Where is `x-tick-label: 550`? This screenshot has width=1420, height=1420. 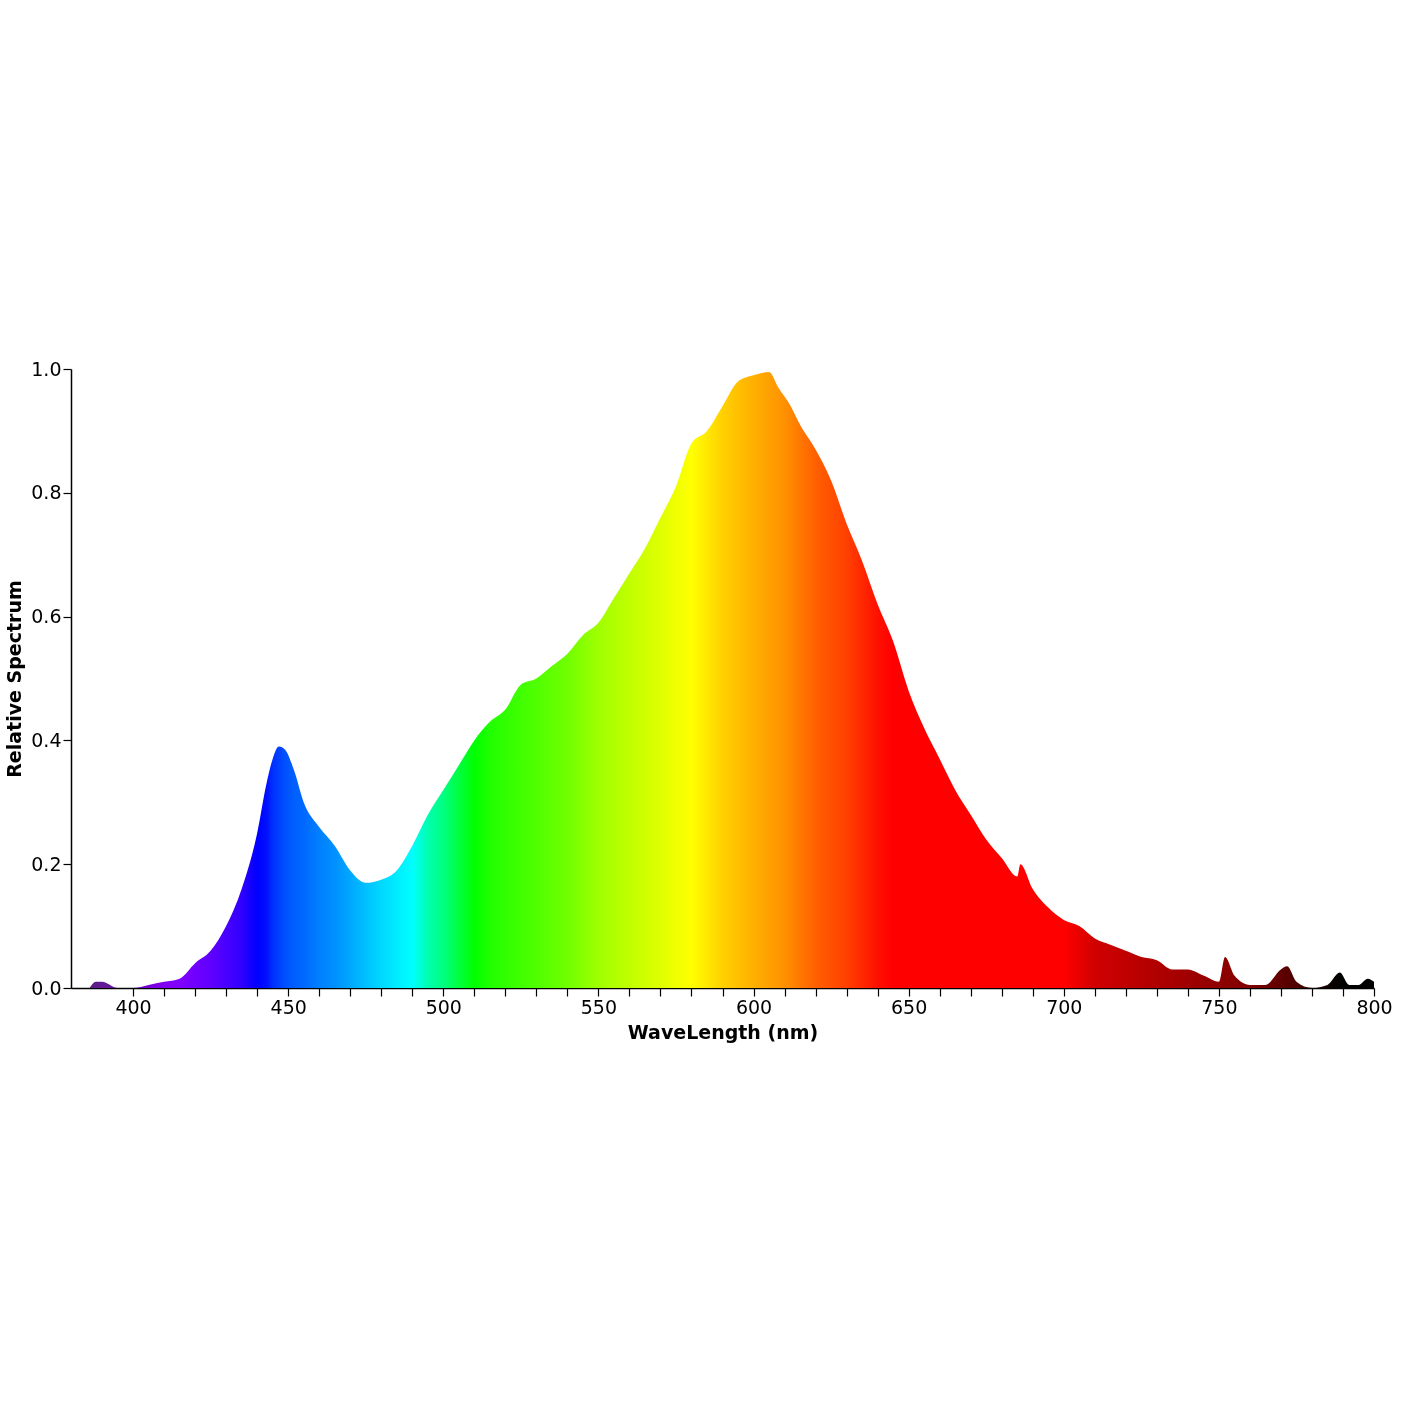
x-tick-label: 550 is located at coordinates (599, 1006).